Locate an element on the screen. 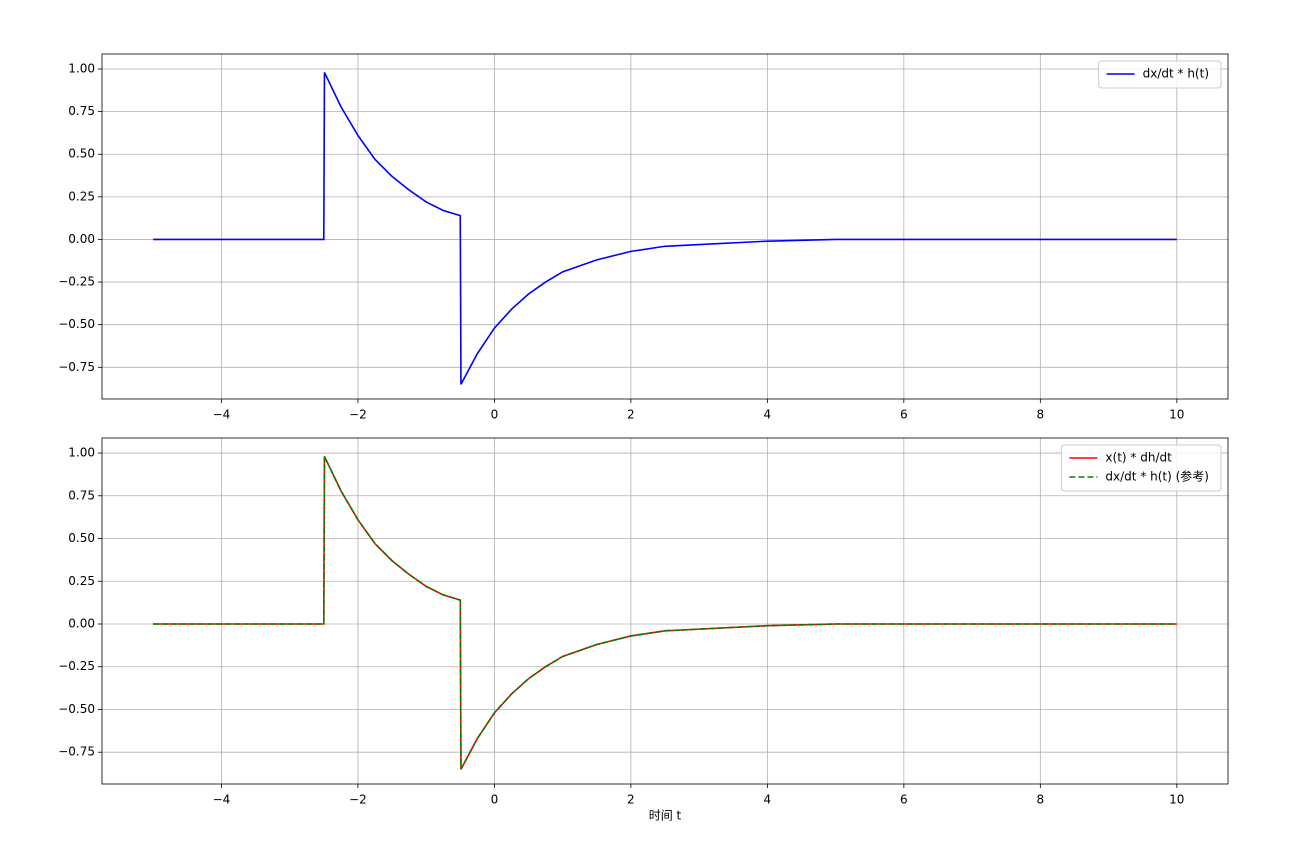  x-axis-label: 时间 t is located at coordinates (665, 816).